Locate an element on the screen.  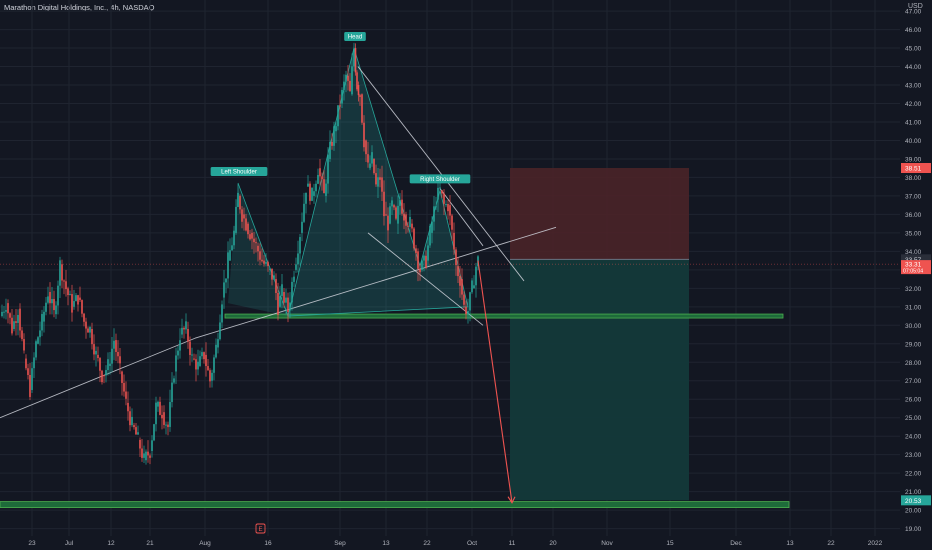
stop-price-tag is located at coordinates (916, 168).